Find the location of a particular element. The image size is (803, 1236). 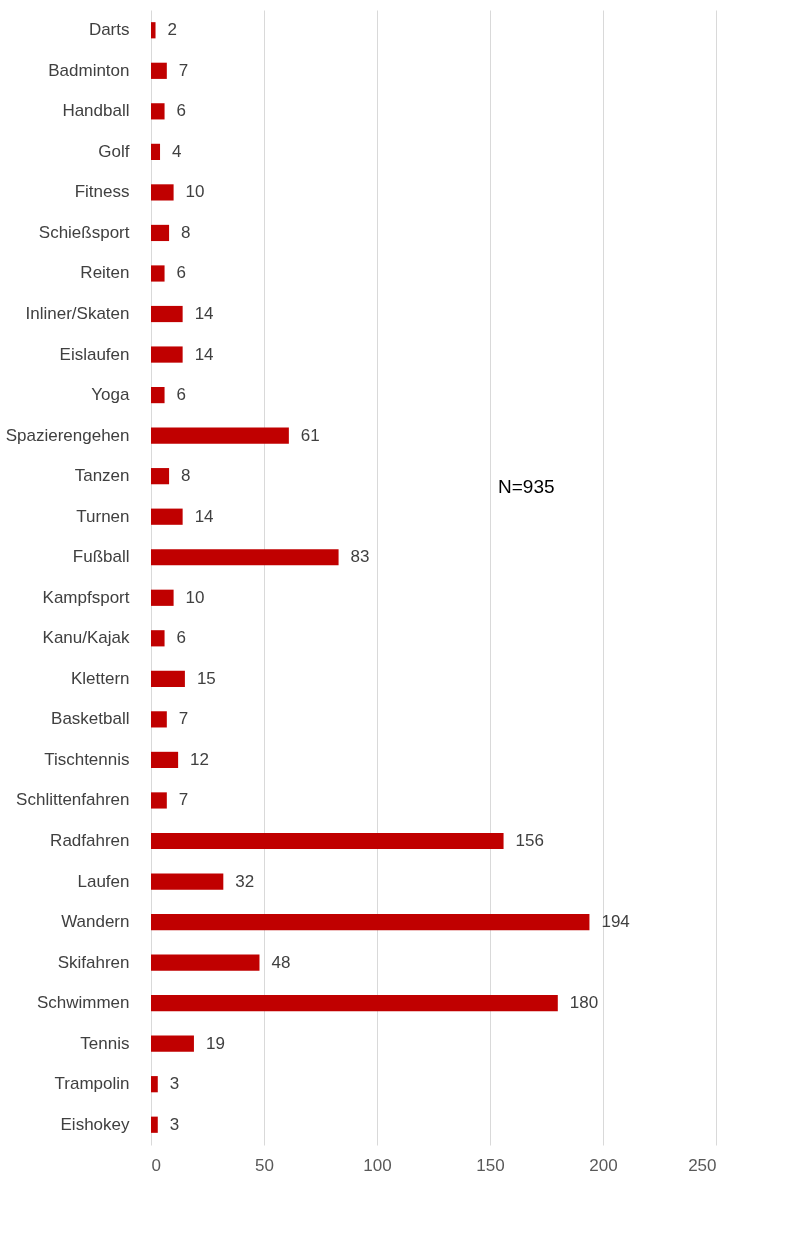

data-label: 156 is located at coordinates (529, 840).